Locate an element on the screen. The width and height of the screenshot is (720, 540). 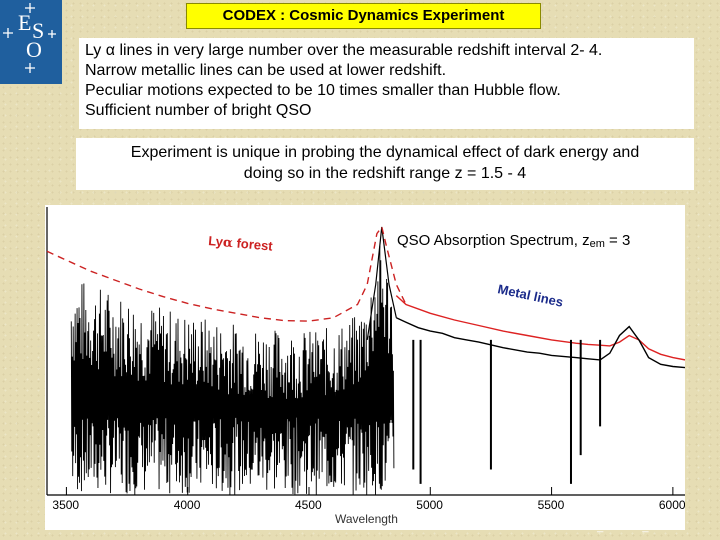
x-tick-label: 4000 is located at coordinates (187, 505).